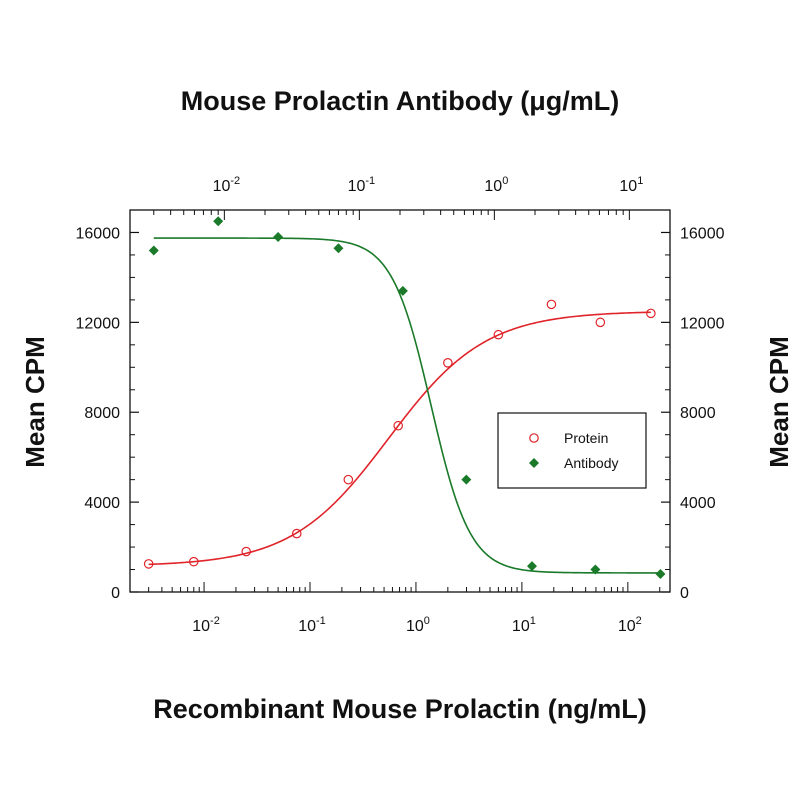  I want to click on y-tick-label-left: 16000, so click(98, 233).